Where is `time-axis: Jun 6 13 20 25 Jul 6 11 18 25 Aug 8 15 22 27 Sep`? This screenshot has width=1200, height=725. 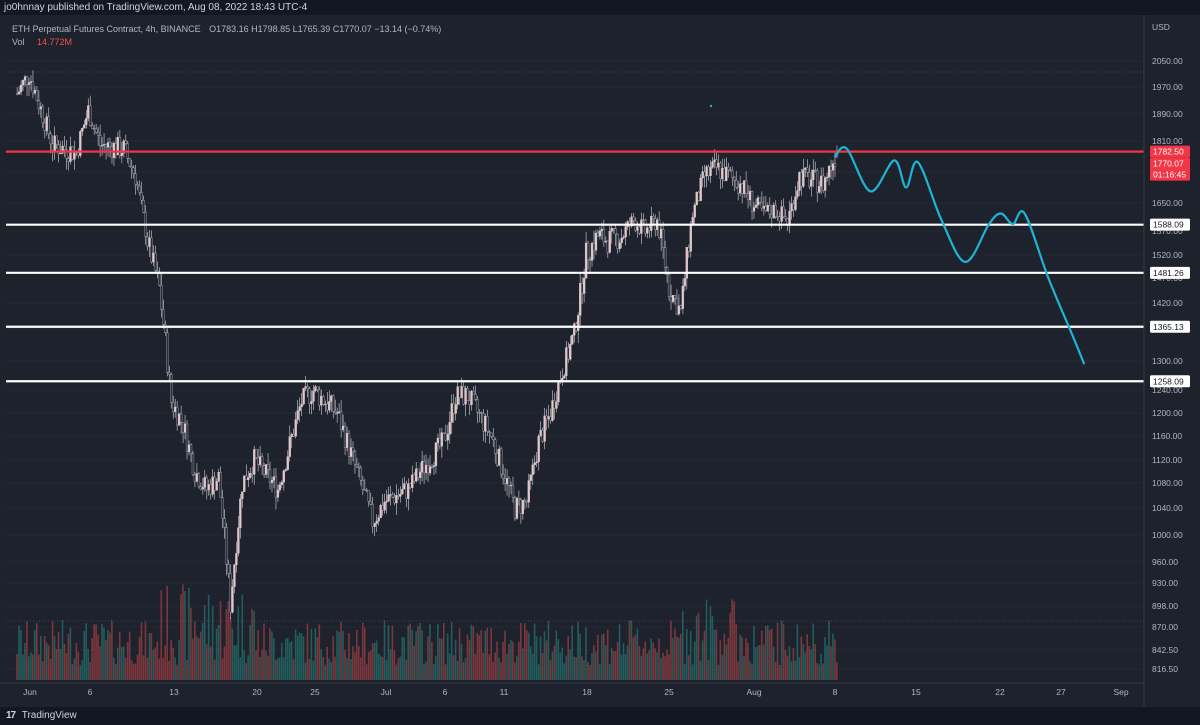
time-axis: Jun 6 13 20 25 Jul 6 11 18 25 Aug 8 15 22 27 Sep is located at coordinates (572, 689).